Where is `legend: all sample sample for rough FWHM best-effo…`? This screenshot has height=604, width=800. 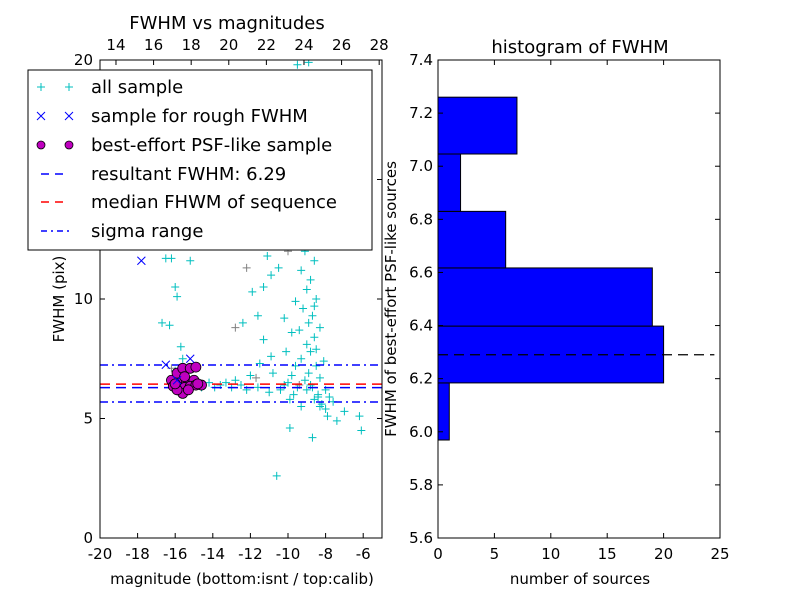 legend: all sample sample for rough FWHM best-effo… is located at coordinates (200, 160).